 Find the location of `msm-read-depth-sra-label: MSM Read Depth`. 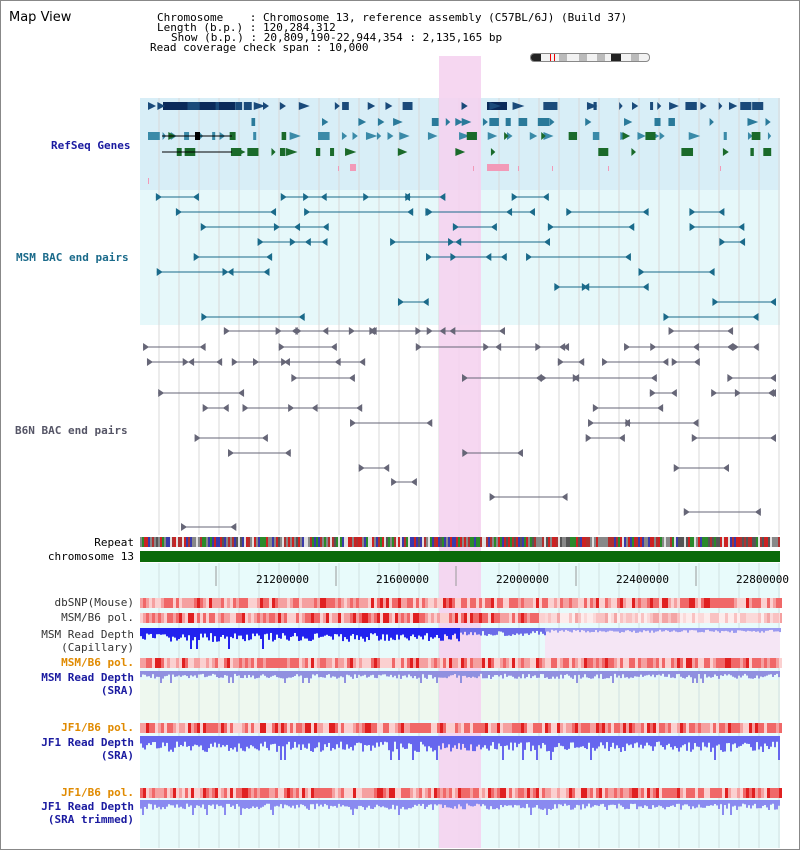

msm-read-depth-sra-label: MSM Read Depth is located at coordinates (87, 677).